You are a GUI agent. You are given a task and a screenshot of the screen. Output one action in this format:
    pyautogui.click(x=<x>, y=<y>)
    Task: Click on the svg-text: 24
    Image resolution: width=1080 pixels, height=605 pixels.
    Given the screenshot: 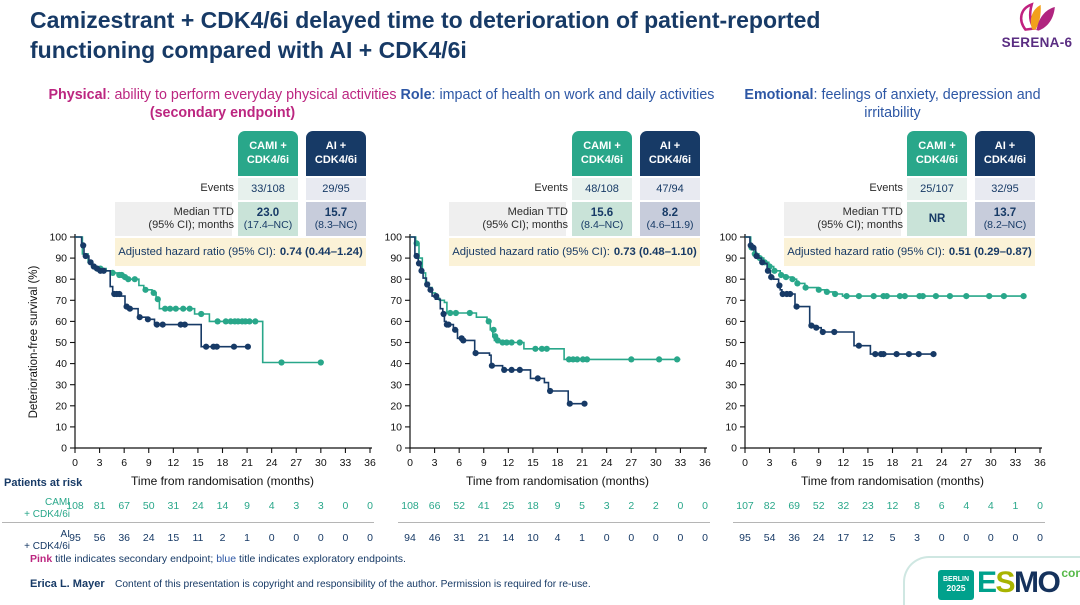 What is the action you would take?
    pyautogui.click(x=272, y=463)
    